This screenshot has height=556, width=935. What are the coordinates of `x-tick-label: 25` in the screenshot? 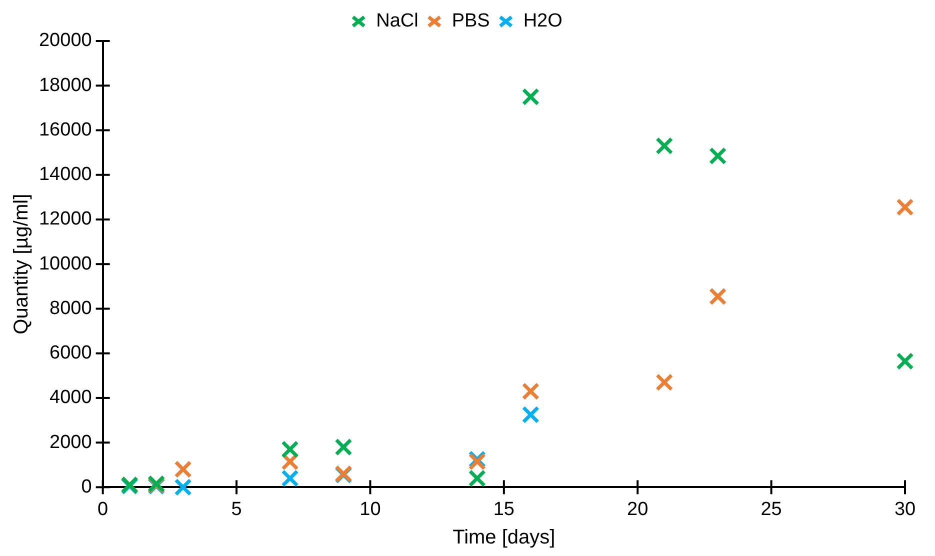 It's located at (771, 509).